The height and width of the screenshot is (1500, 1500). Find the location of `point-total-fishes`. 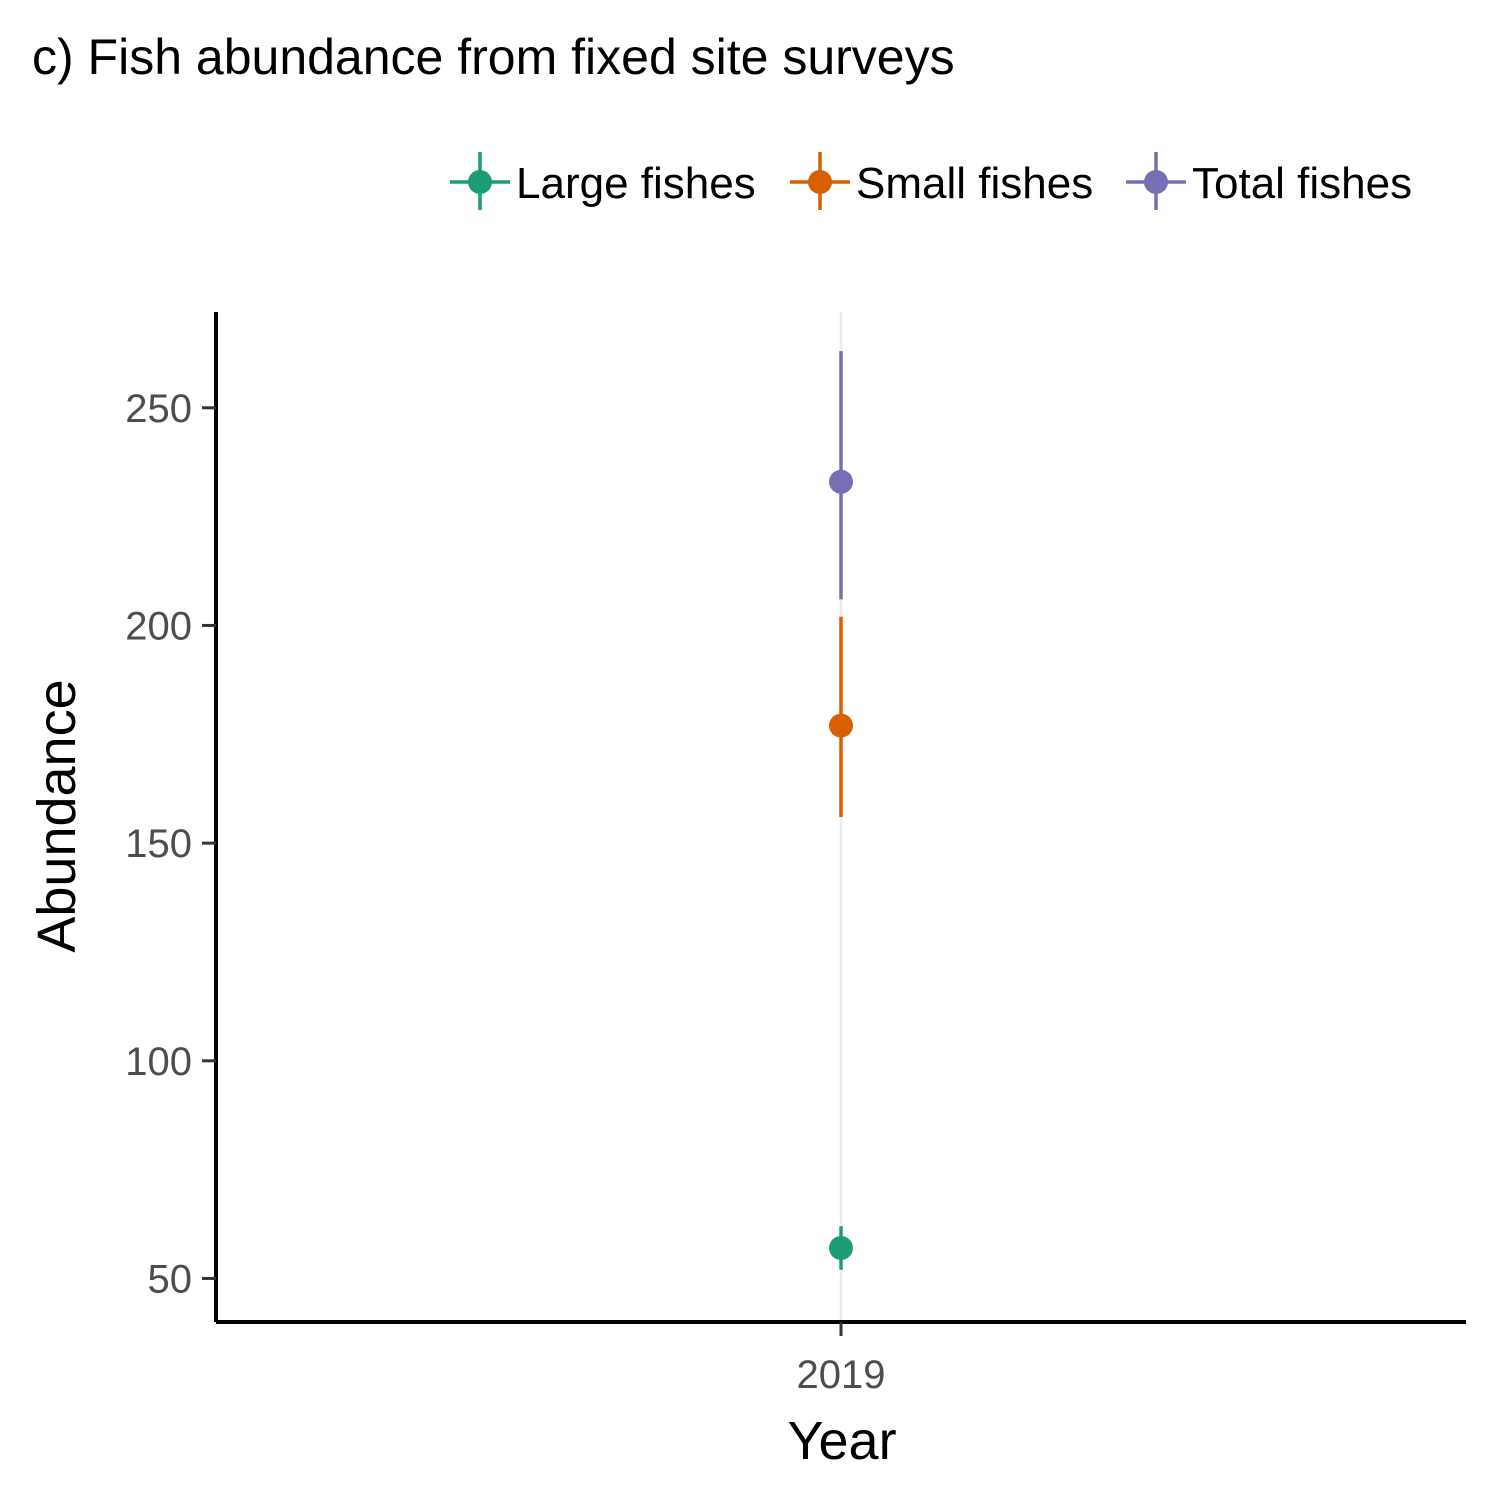

point-total-fishes is located at coordinates (841, 481).